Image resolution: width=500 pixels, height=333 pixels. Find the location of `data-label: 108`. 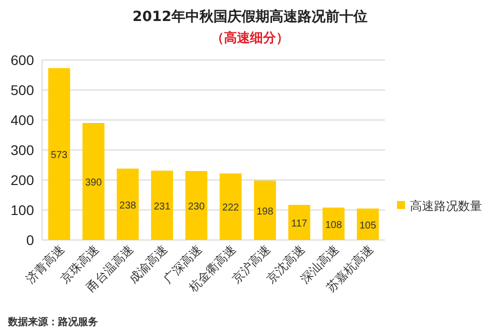

data-label: 108 is located at coordinates (333, 225).